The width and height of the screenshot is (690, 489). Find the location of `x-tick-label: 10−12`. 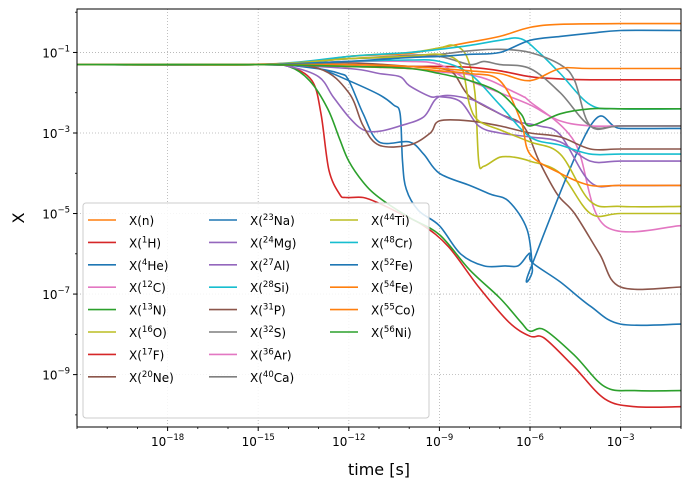

x-tick-label: 10−12 is located at coordinates (348, 441).